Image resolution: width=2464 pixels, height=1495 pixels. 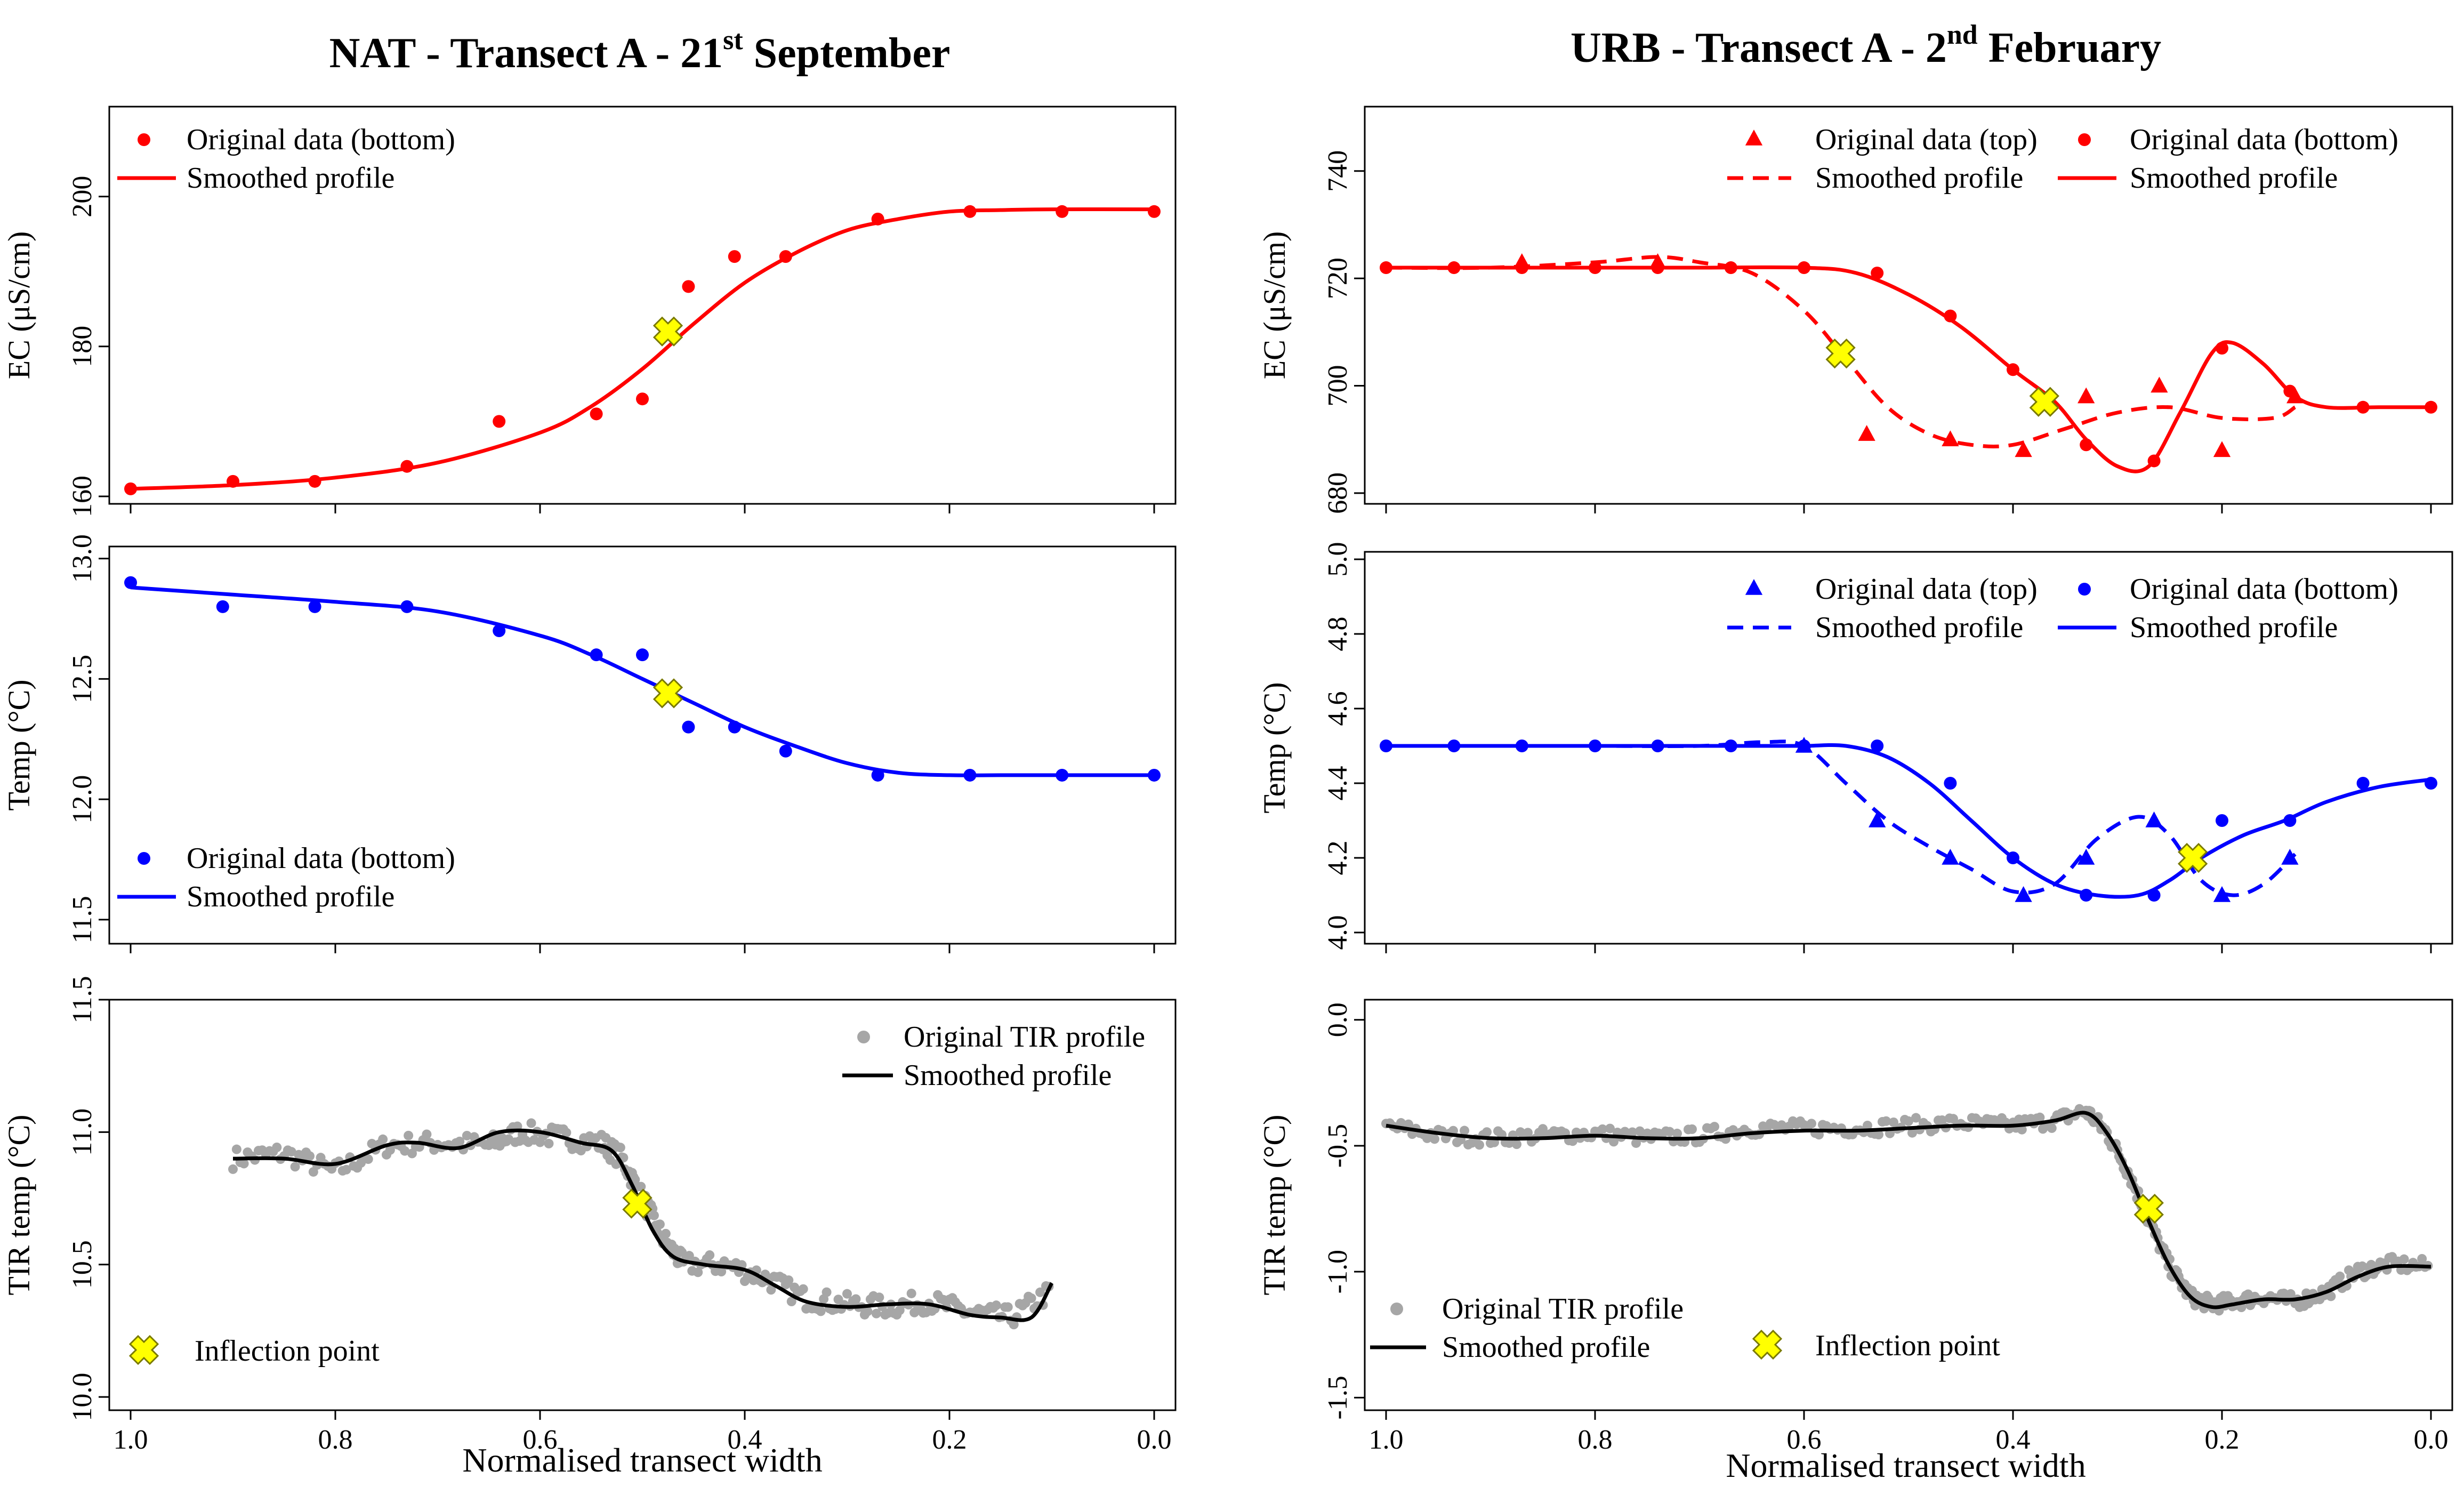 What do you see at coordinates (642, 1460) in the screenshot?
I see `left-x-axis-label: Normalised transect width` at bounding box center [642, 1460].